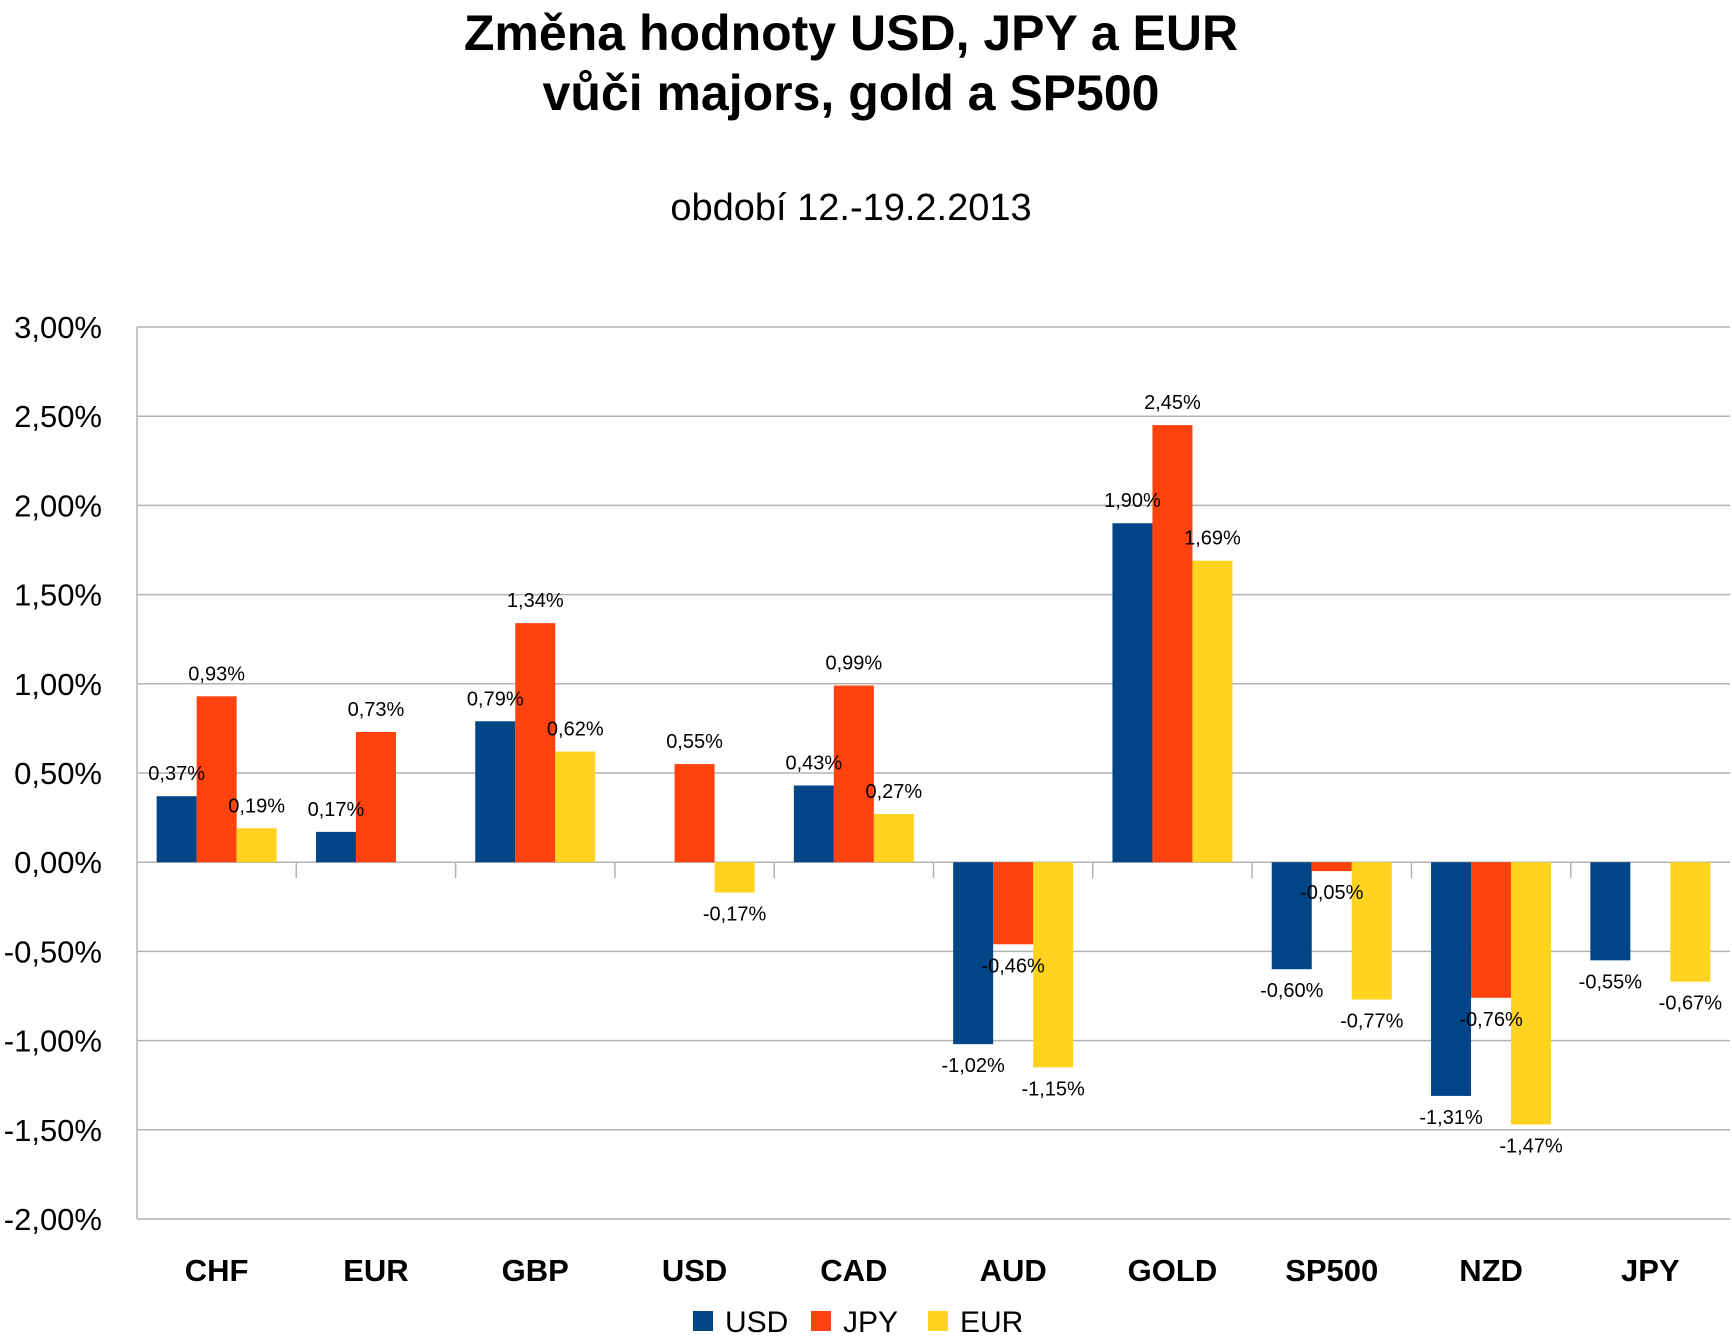 This screenshot has height=1336, width=1732. Describe the element at coordinates (58, 684) in the screenshot. I see `y-tick-label: 1,00%` at that location.